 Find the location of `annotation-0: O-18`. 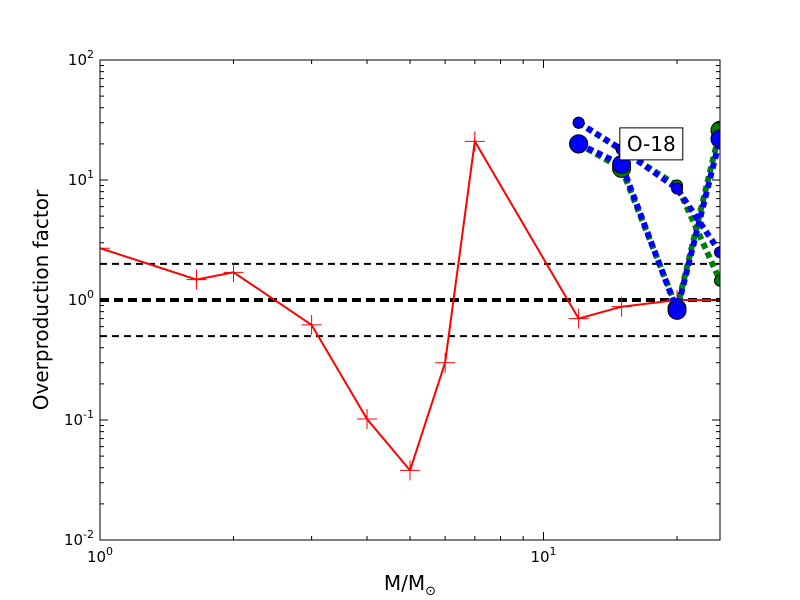

annotation-0: O-18 is located at coordinates (651, 144).